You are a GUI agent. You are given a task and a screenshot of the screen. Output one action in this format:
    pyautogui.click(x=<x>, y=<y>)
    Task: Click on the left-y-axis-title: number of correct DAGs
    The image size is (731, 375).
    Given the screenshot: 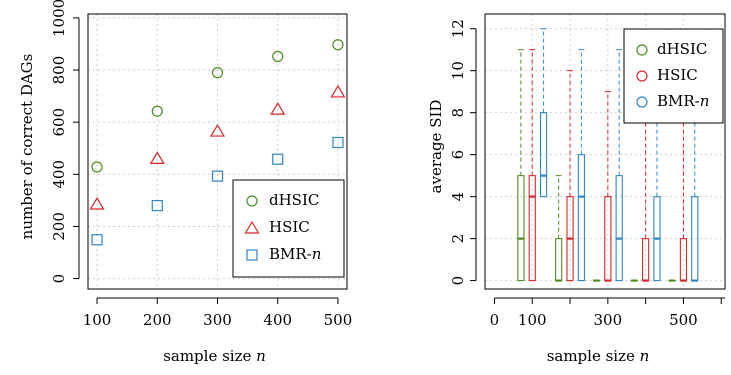 What is the action you would take?
    pyautogui.click(x=27, y=147)
    